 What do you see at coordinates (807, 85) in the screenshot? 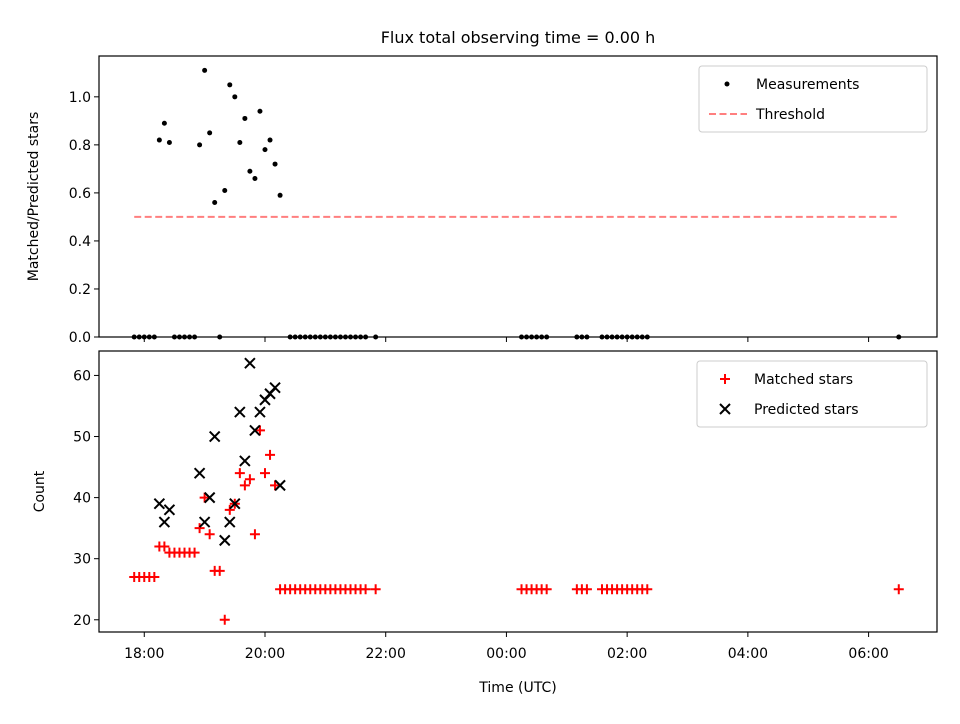
I see `legend-label: Measurements` at bounding box center [807, 85].